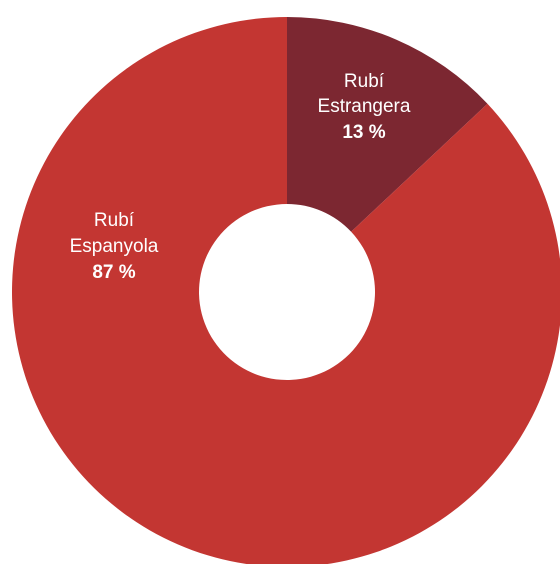 The image size is (560, 564). I want to click on slice-percent-label: 13 %, so click(363, 132).